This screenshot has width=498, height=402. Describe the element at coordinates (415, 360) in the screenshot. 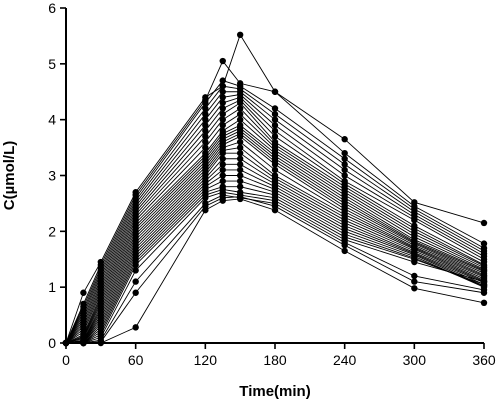

I see `x-tick-label: 300` at that location.